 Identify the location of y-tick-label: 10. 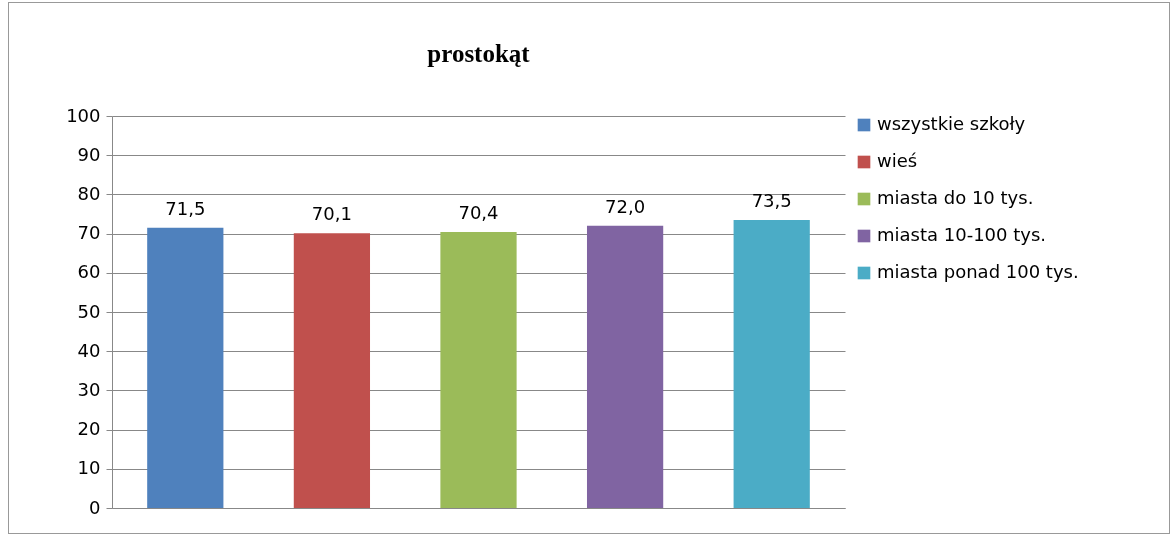
(89, 468).